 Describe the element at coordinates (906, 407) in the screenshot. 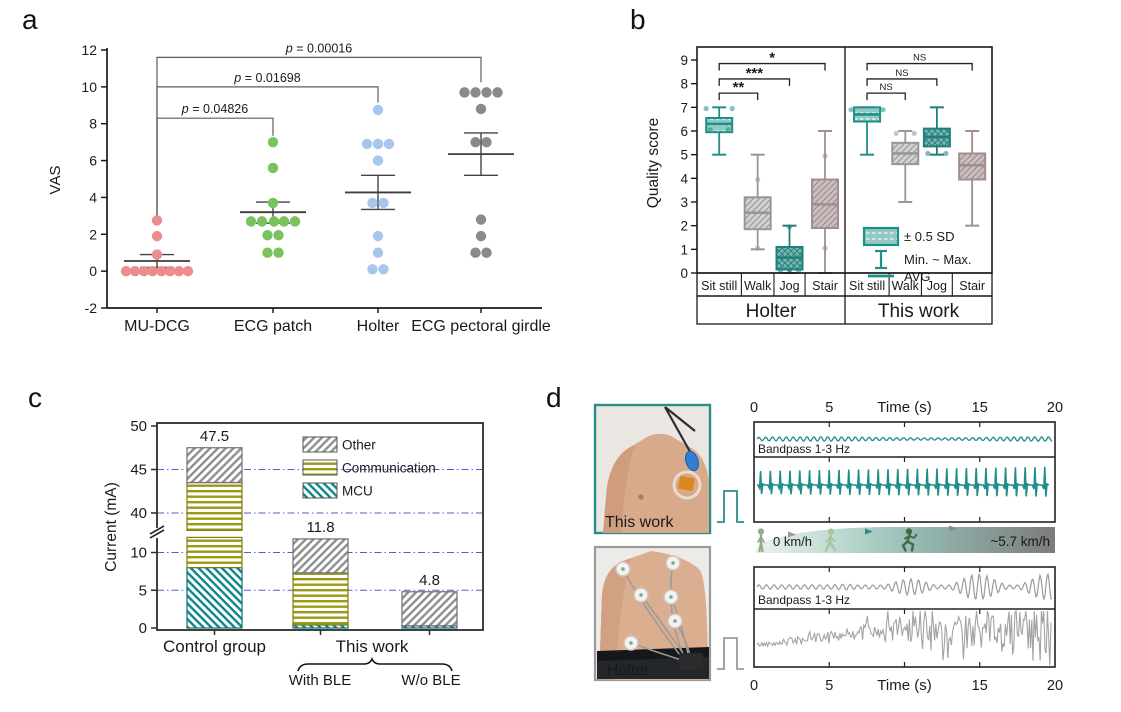

I see `time-axis-top: 0 5 Time (s) 15 20` at that location.